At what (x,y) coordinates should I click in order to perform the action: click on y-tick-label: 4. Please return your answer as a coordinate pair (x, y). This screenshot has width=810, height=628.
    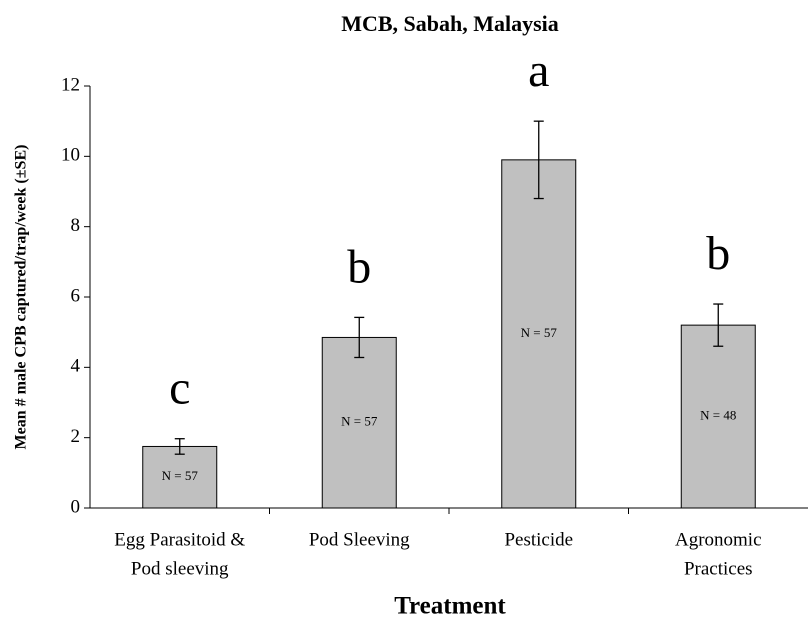
    Looking at the image, I should click on (76, 366).